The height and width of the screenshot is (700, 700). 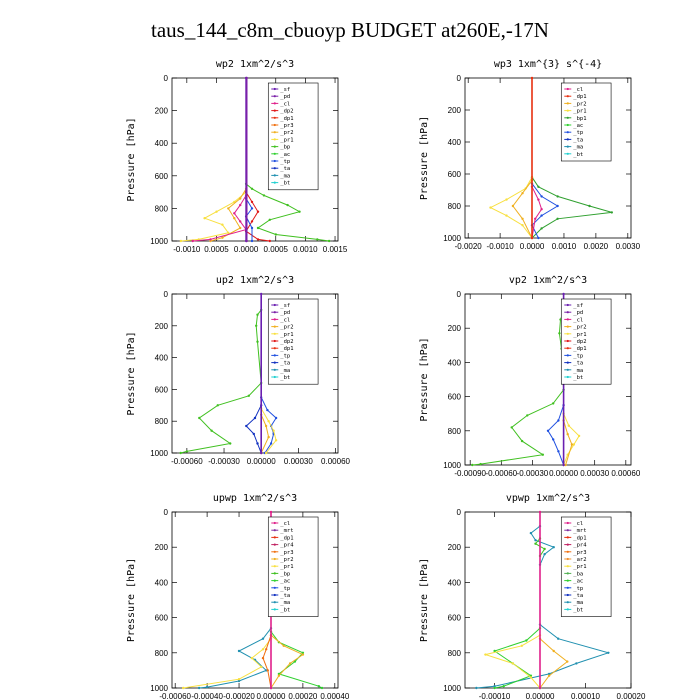 What do you see at coordinates (285, 378) in the screenshot?
I see `legend-entry: _bt` at bounding box center [285, 378].